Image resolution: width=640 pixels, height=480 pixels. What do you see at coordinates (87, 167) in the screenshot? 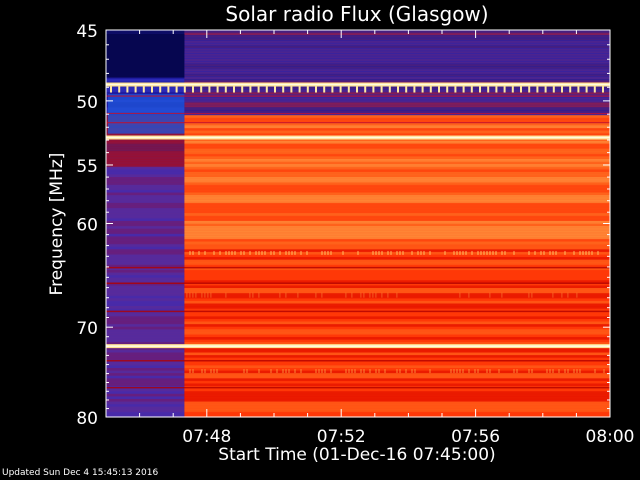
I see `y-tick-label: 55` at bounding box center [87, 167].